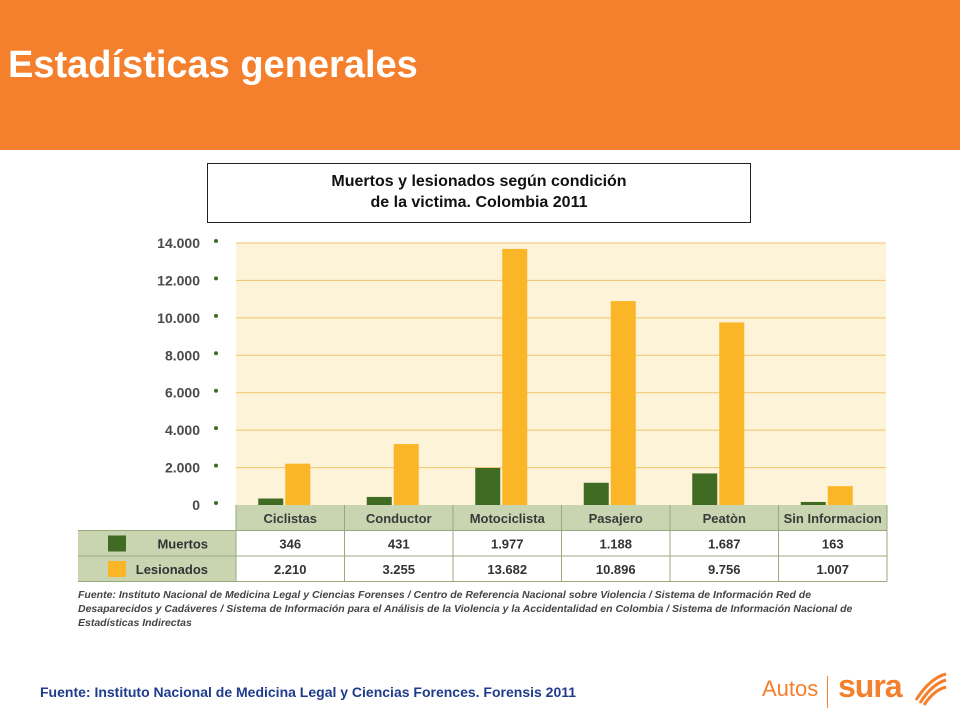 This screenshot has width=960, height=720. I want to click on y-tick-label: 6.000, so click(182, 393).